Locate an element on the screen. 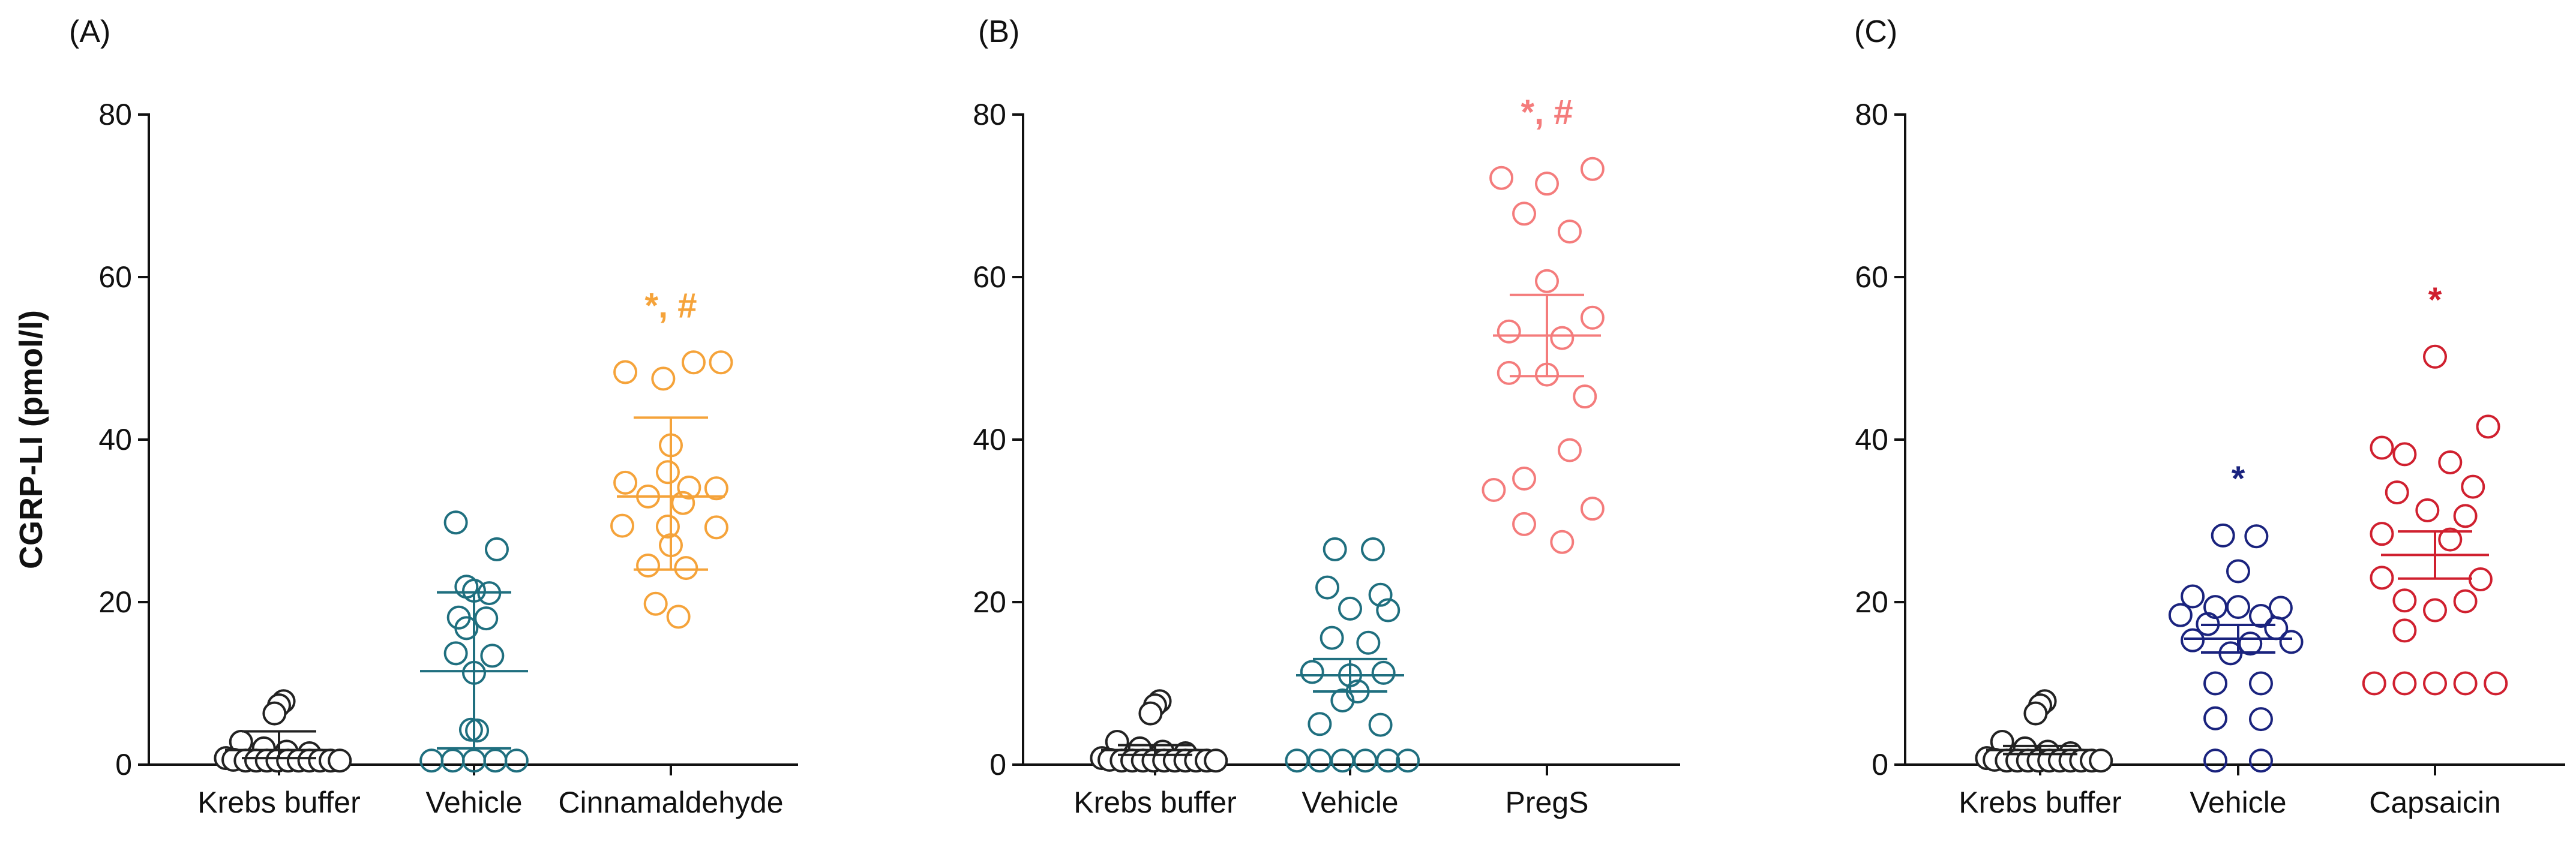 The width and height of the screenshot is (2576, 842). series-capsaicin: * is located at coordinates (2435, 488).